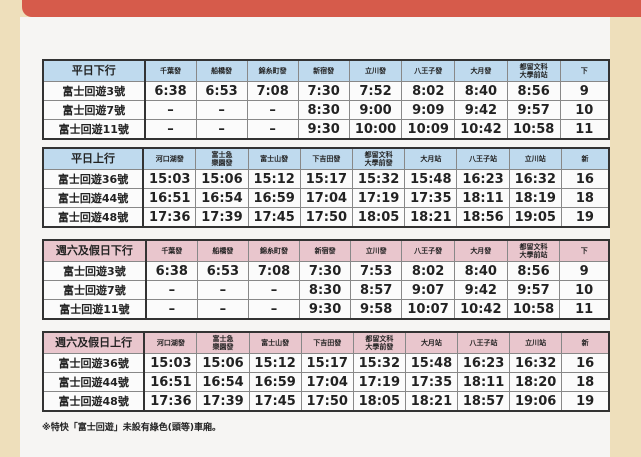  What do you see at coordinates (274, 250) in the screenshot?
I see `station-header: 錦糸町發` at bounding box center [274, 250].